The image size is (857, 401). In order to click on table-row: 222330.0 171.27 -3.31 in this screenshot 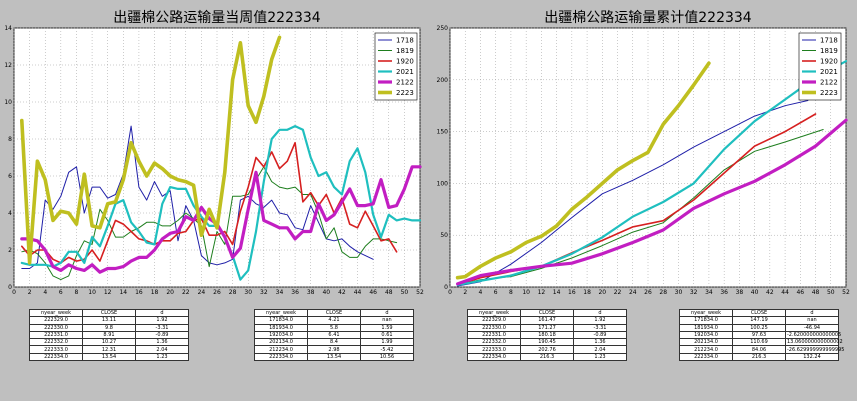, I will do `click(547, 327)`.